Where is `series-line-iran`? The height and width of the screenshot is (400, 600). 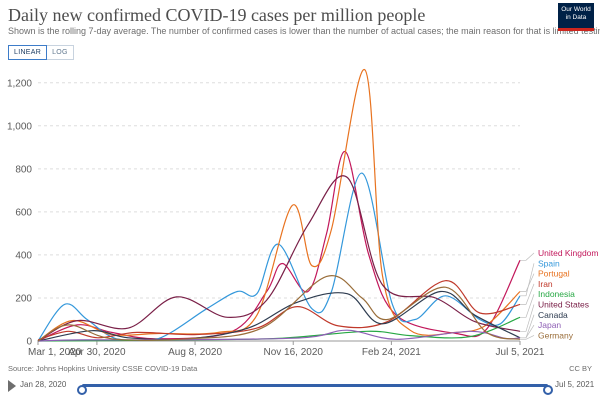 series-line-iran is located at coordinates (279, 310).